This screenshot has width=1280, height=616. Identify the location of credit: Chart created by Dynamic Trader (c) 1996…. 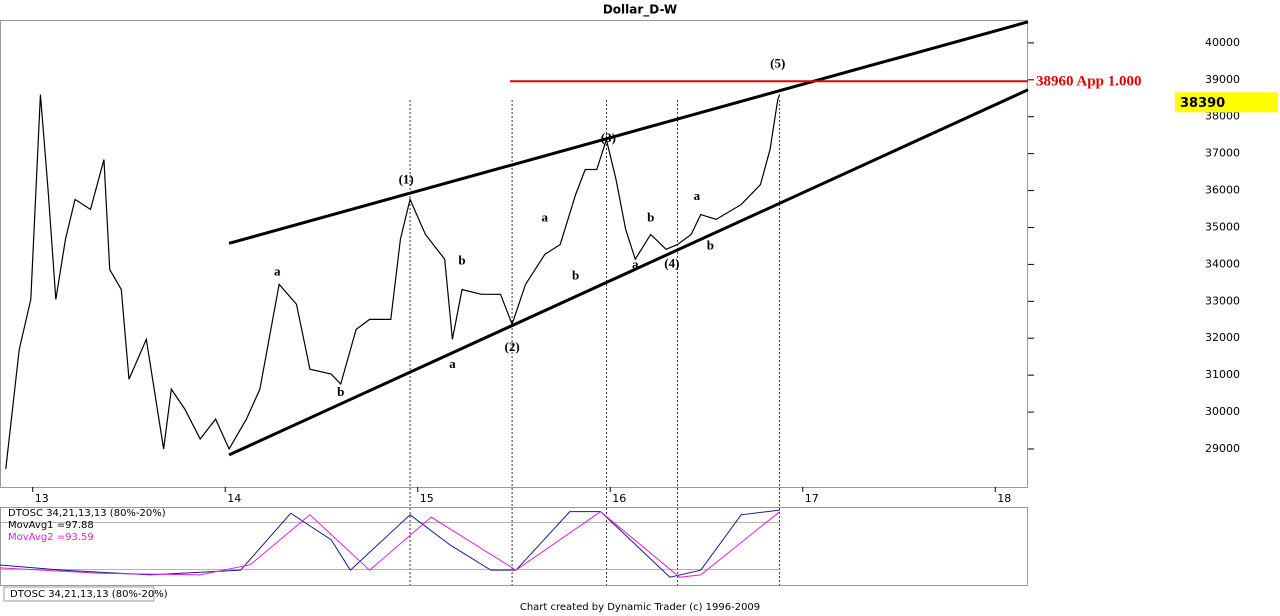
(640, 607).